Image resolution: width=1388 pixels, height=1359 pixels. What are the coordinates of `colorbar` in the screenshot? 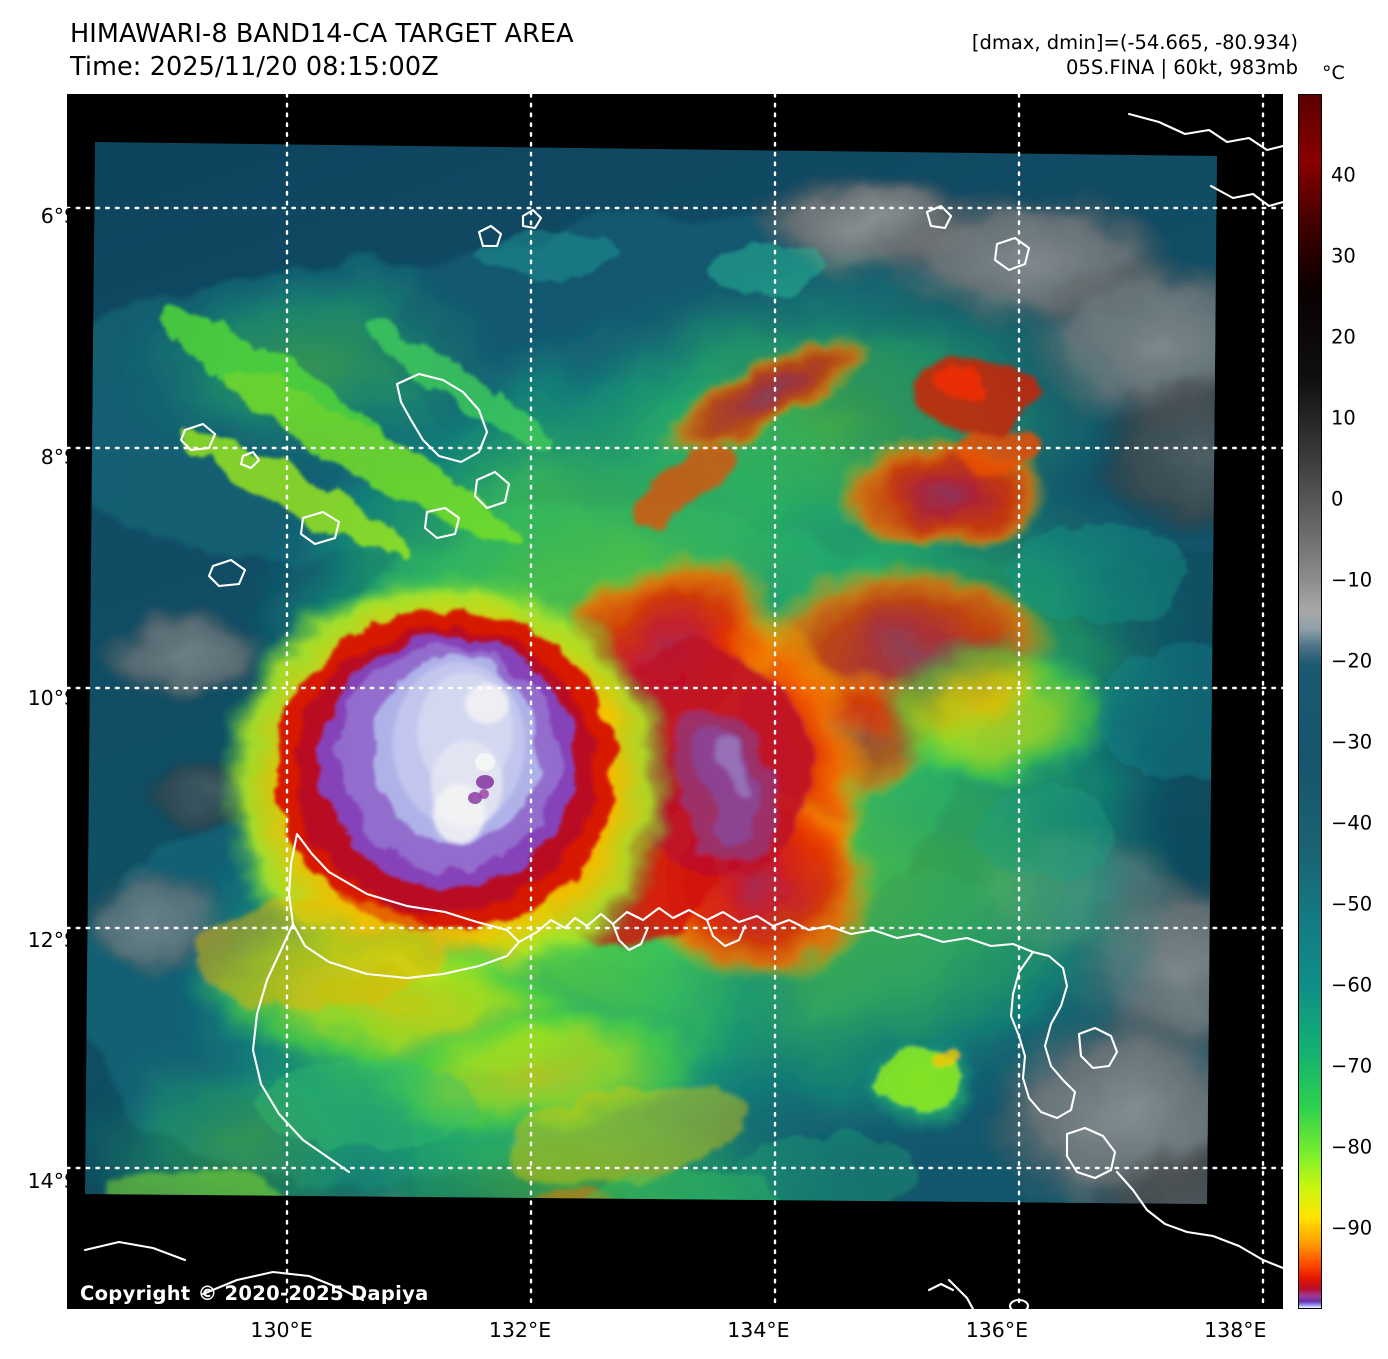 It's located at (1310, 701).